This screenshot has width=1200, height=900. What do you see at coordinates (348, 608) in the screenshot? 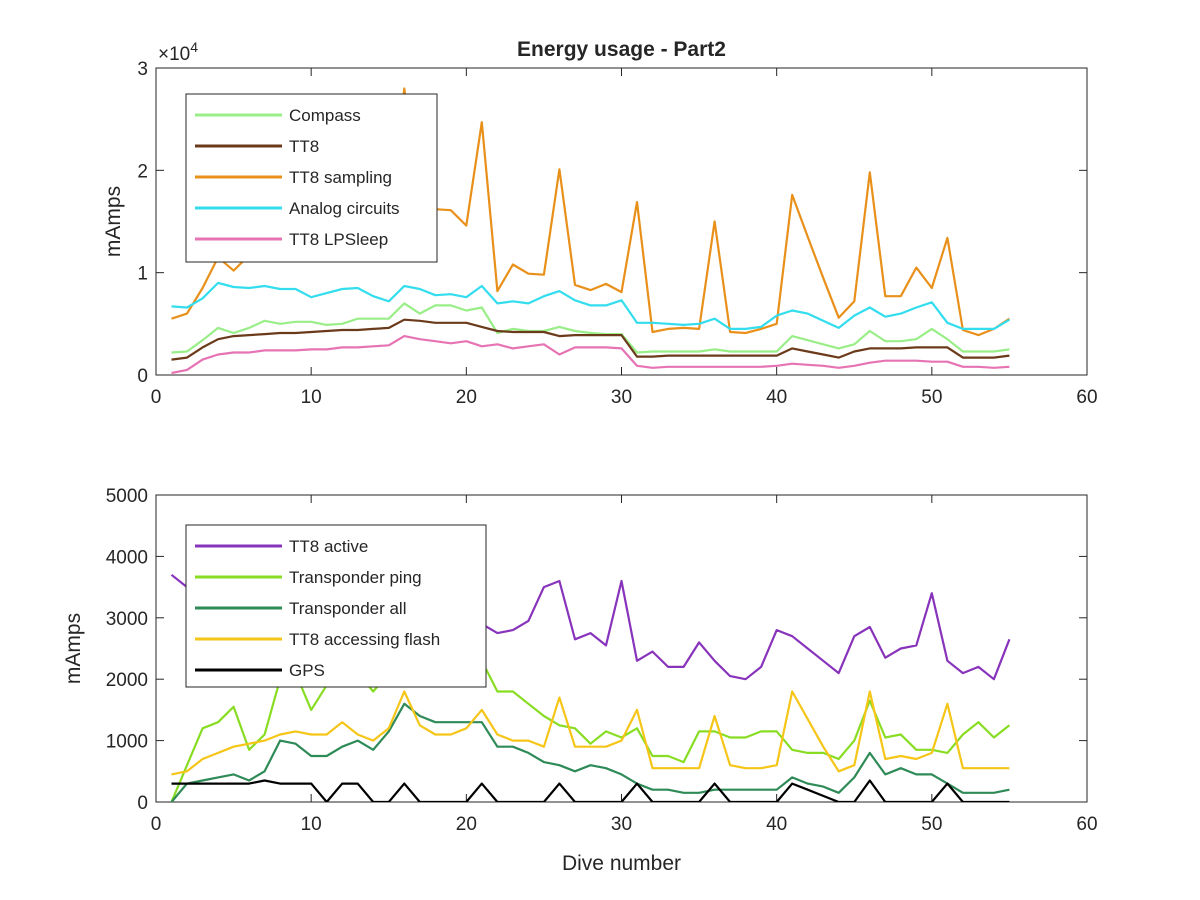
I see `legend-entry-label: Transponder all` at bounding box center [348, 608].